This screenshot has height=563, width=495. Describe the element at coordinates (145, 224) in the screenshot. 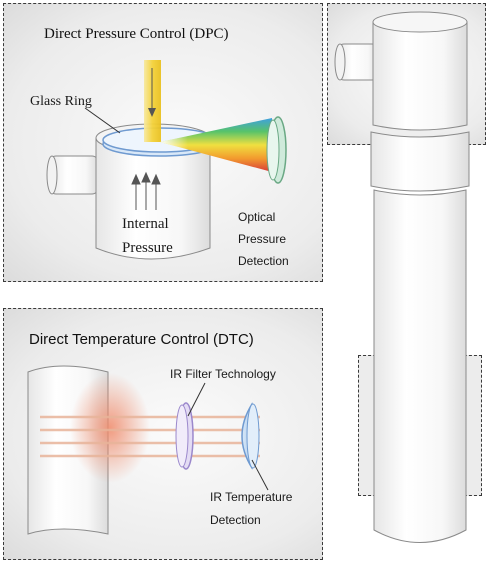

I see `internal-pressure-label-line1: Internal` at that location.